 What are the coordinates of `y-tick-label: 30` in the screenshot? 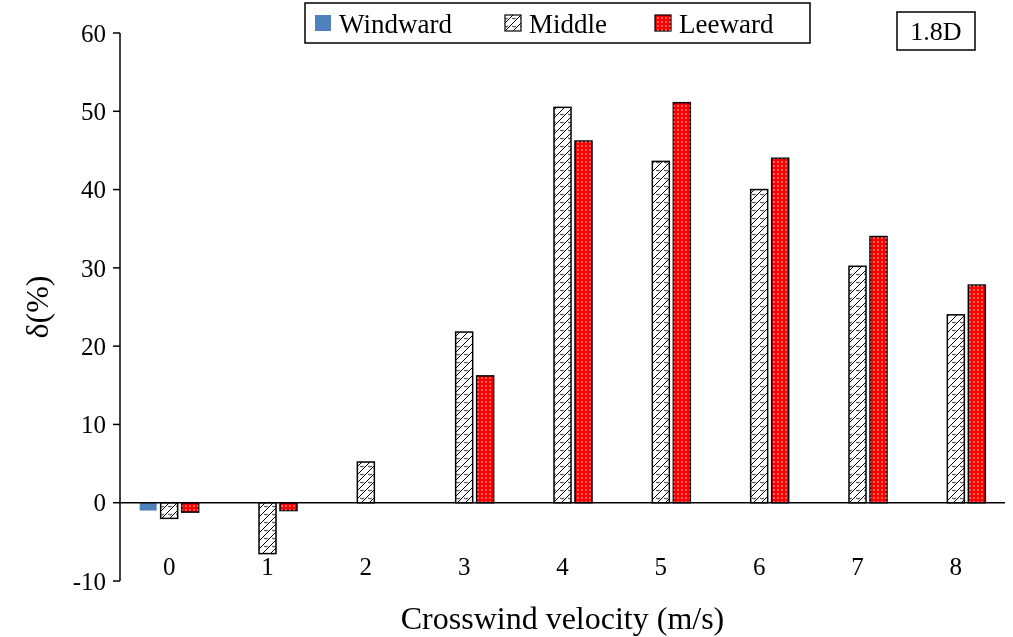 It's located at (93, 268).